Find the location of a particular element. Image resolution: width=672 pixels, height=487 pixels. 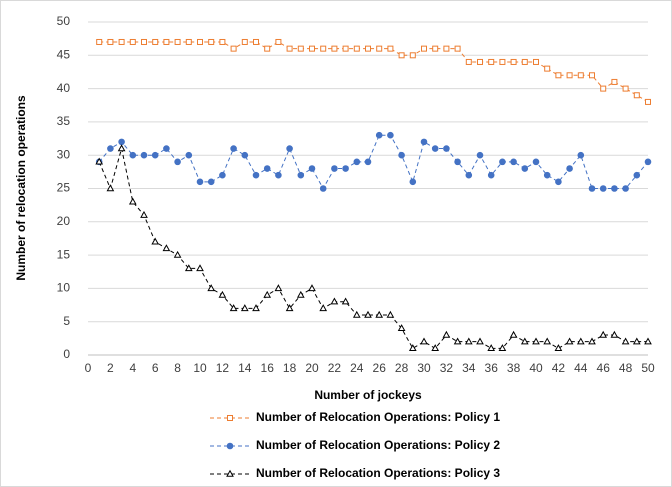

y-axis-title: Number of relocation operations is located at coordinates (21, 188).